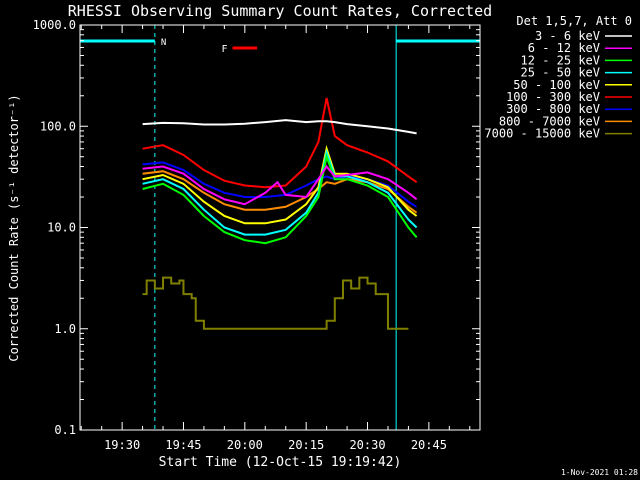 The image size is (640, 480). What do you see at coordinates (183, 445) in the screenshot?
I see `x-tick-label: 19:45` at bounding box center [183, 445].